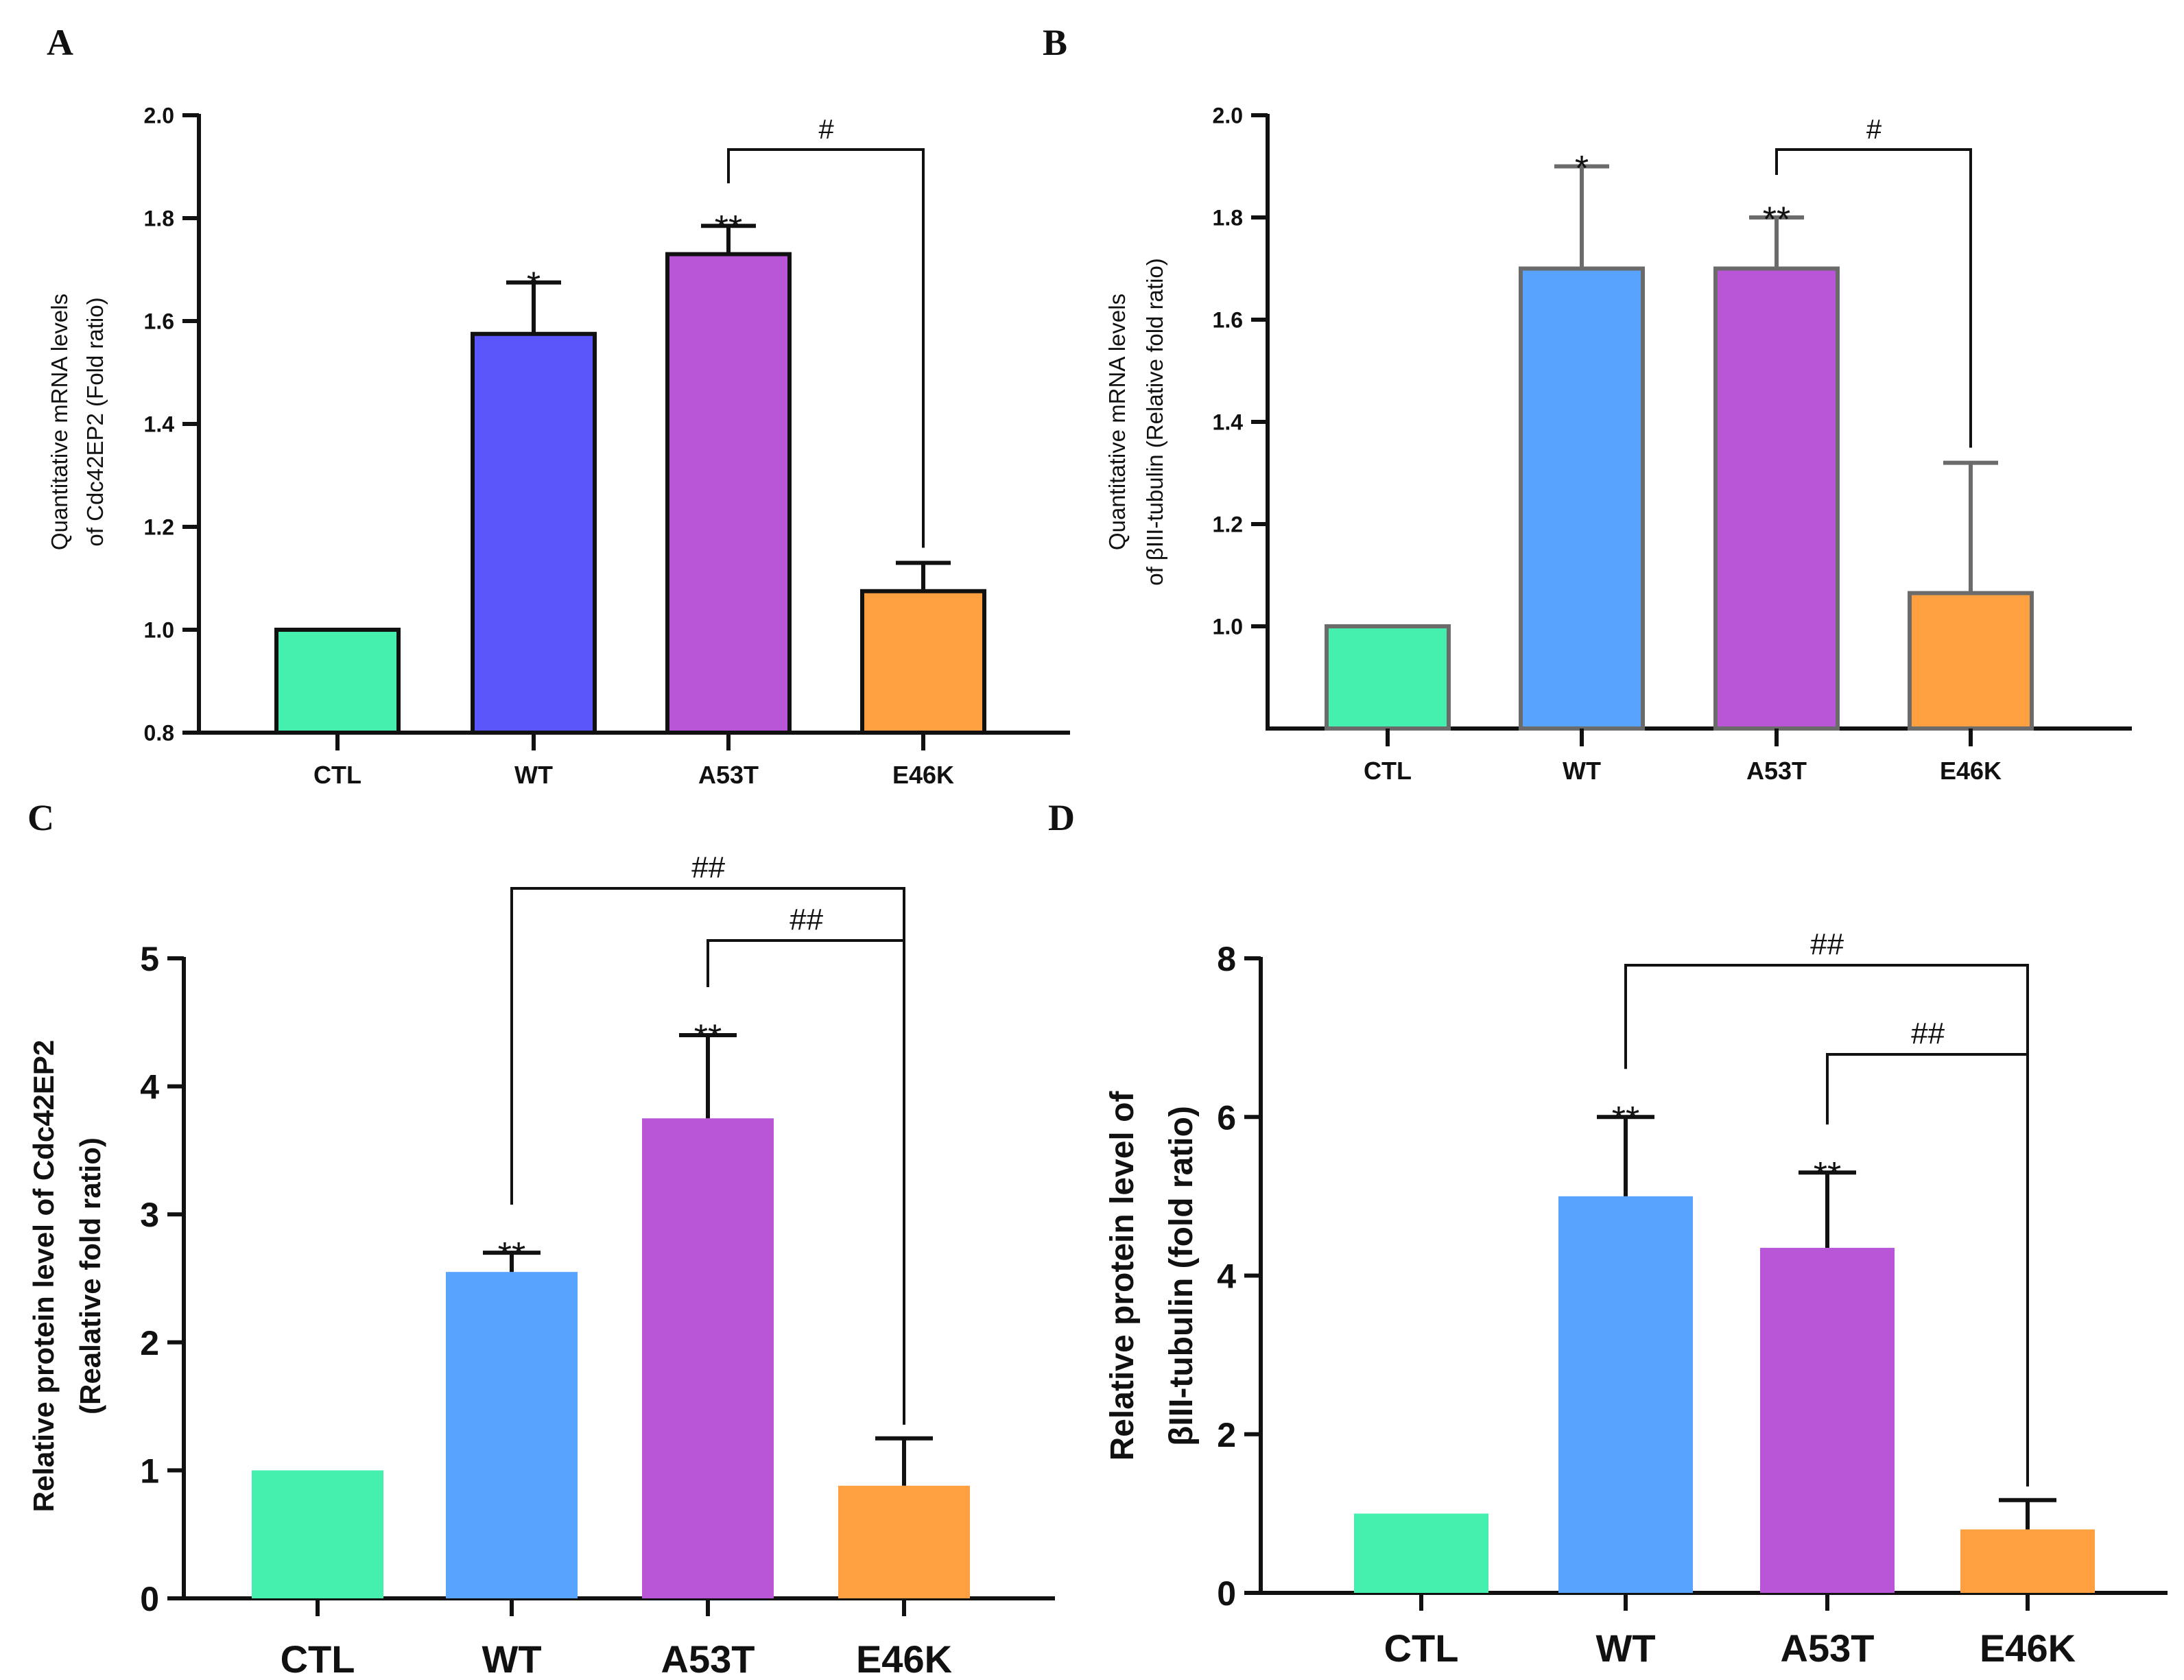 This screenshot has height=1680, width=2184. Describe the element at coordinates (90, 1276) in the screenshot. I see `y-axis-label: (Realative fold ratio)` at that location.